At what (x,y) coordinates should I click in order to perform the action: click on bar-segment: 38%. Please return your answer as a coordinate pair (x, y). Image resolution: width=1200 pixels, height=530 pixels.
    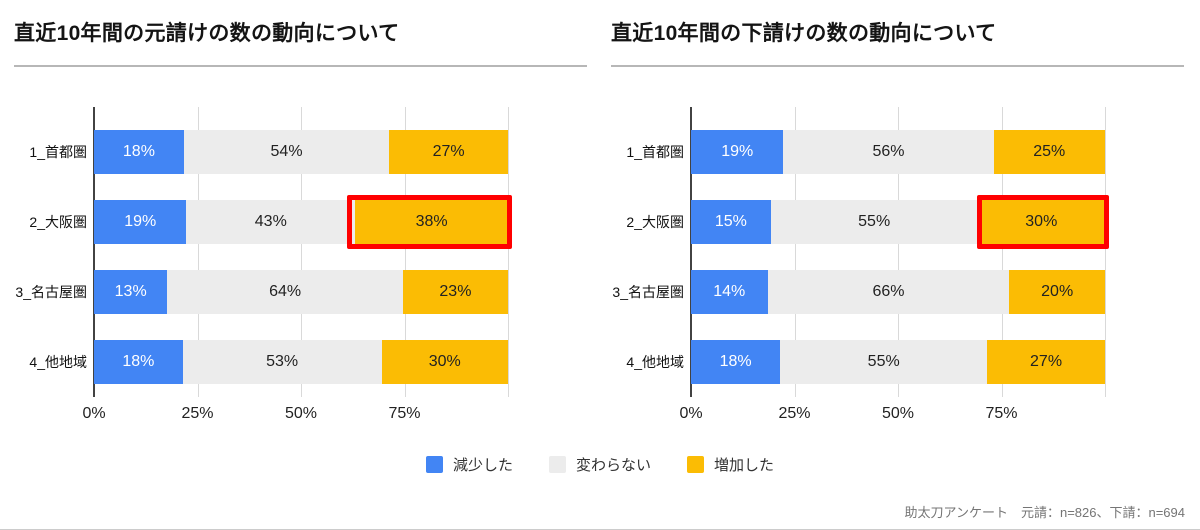
    Looking at the image, I should click on (431, 222).